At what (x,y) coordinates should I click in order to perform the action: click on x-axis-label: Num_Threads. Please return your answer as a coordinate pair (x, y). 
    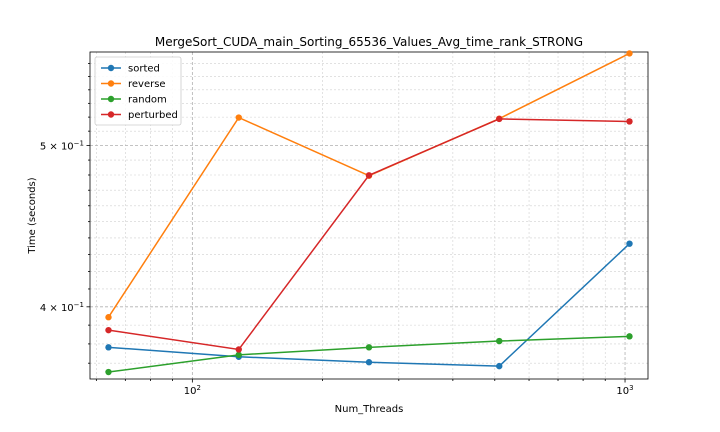
    Looking at the image, I should click on (369, 409).